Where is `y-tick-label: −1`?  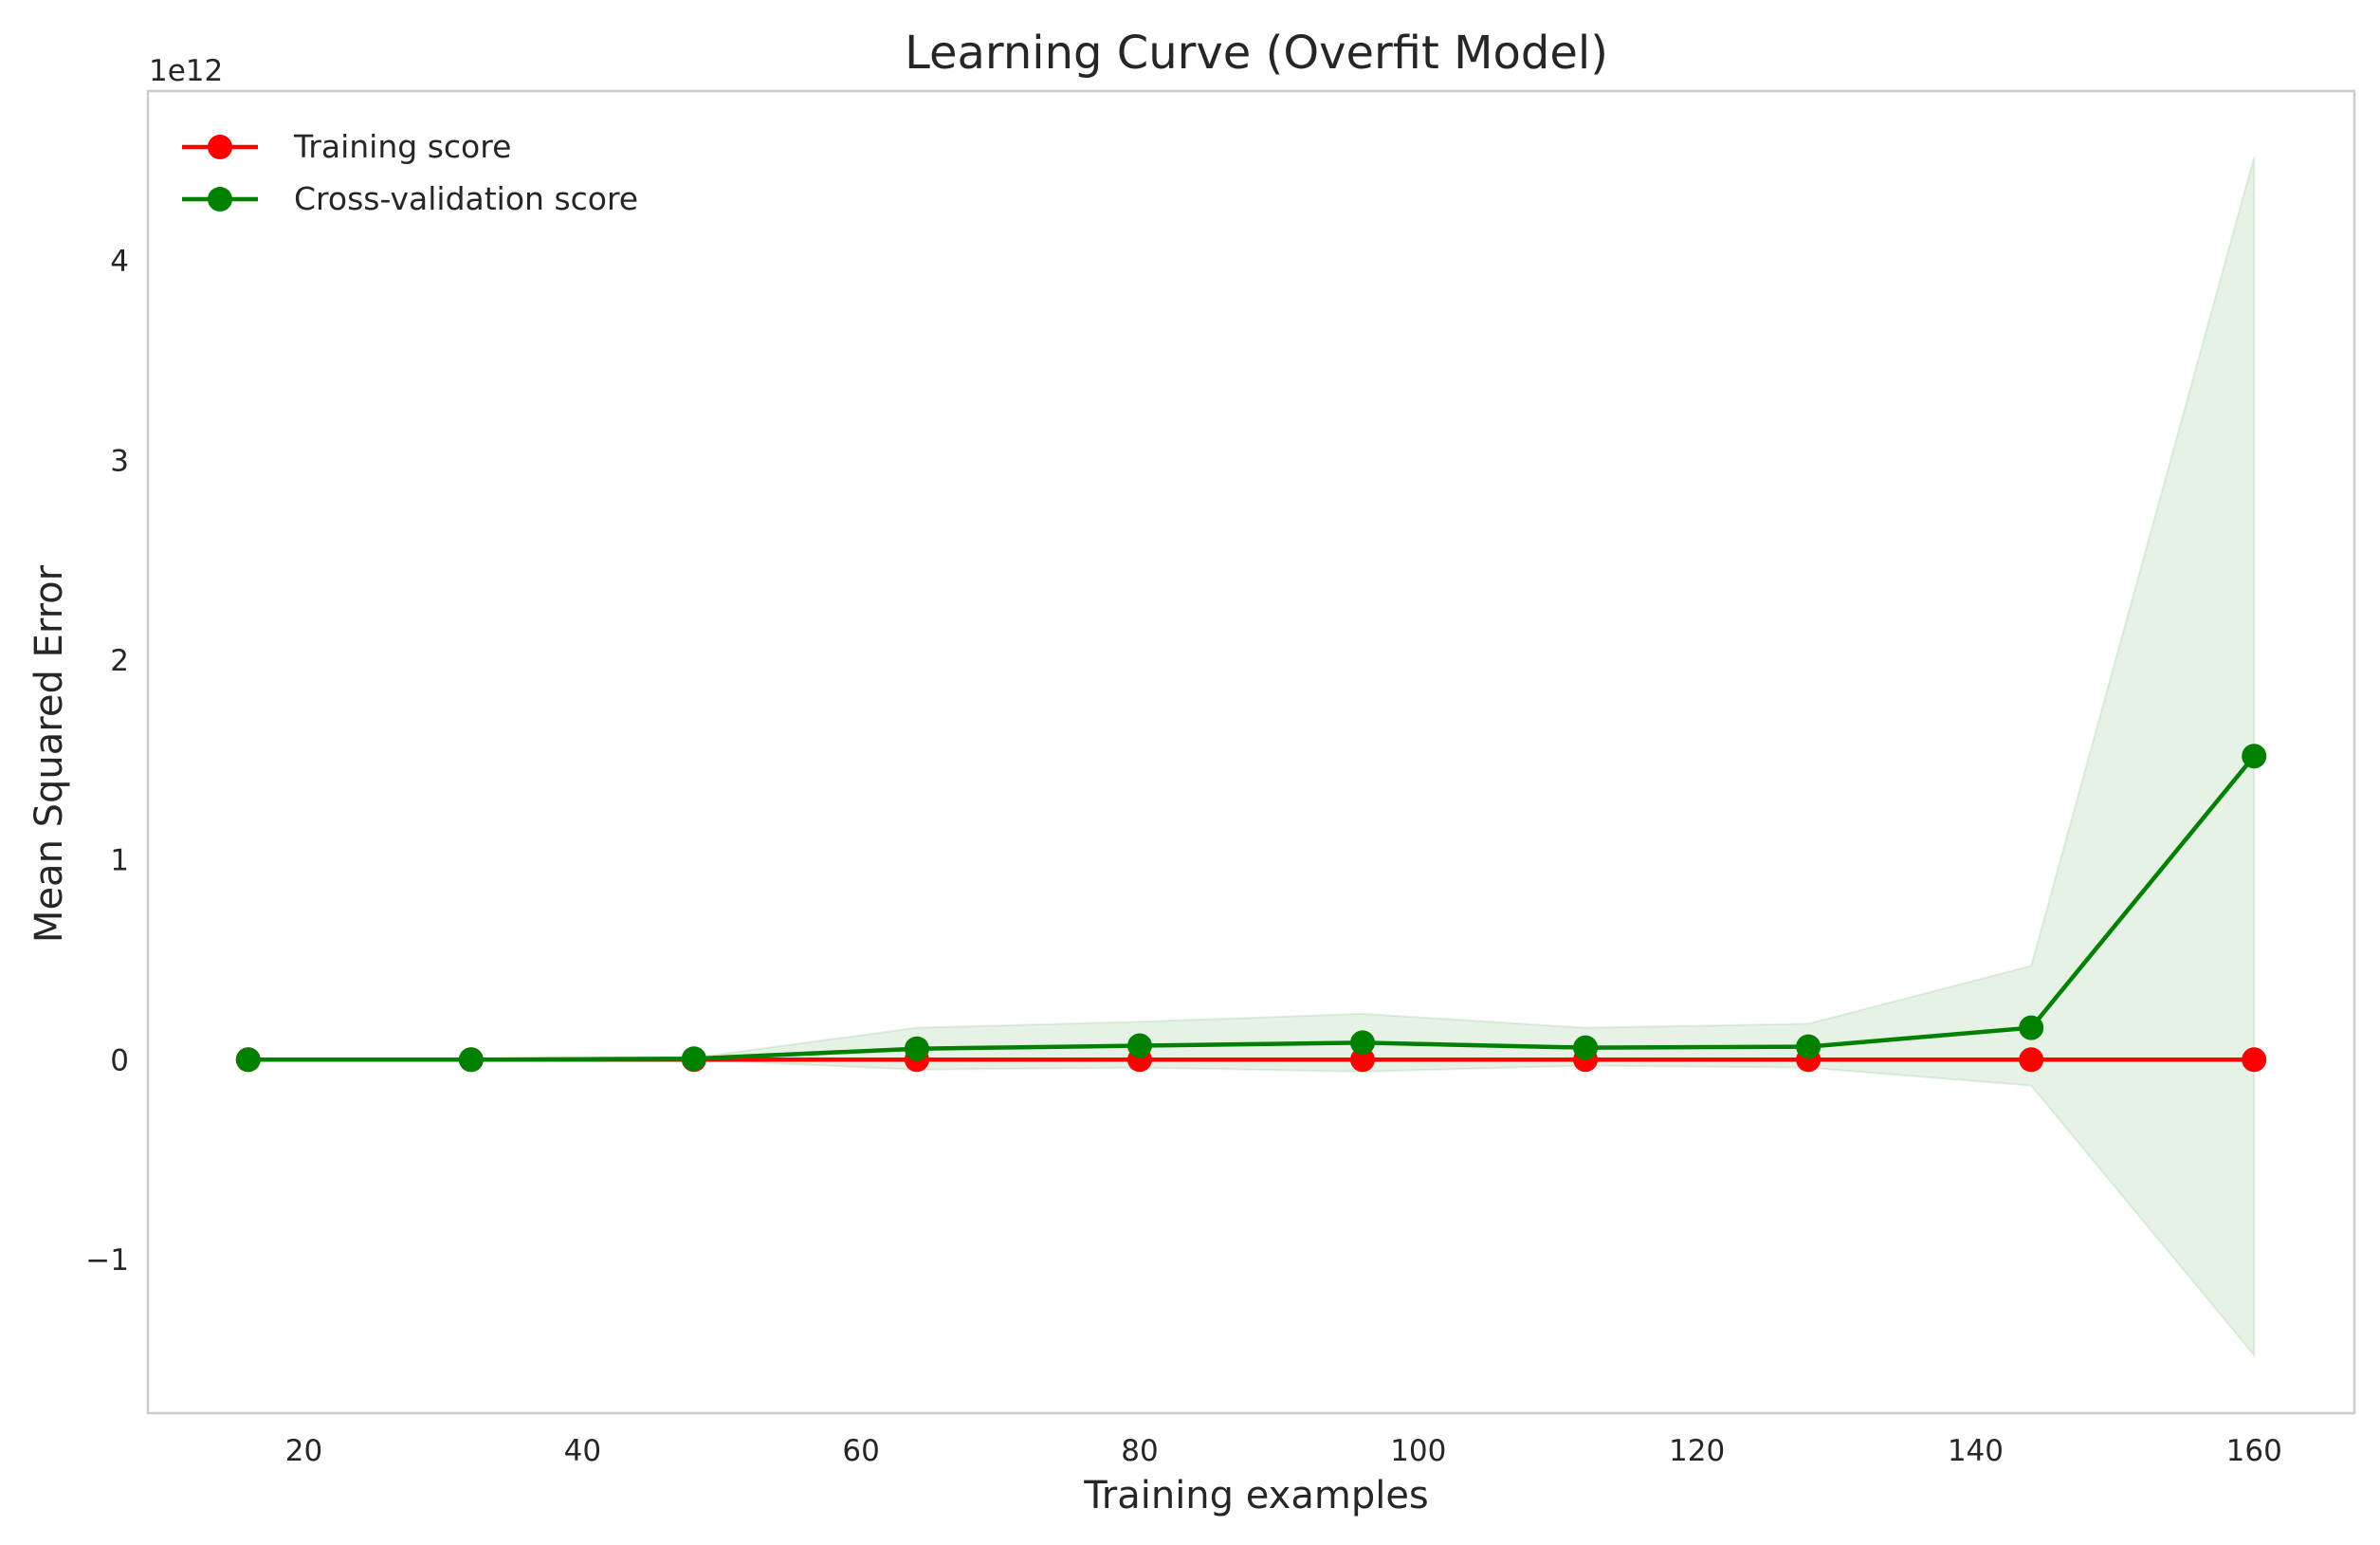
y-tick-label: −1 is located at coordinates (107, 1260).